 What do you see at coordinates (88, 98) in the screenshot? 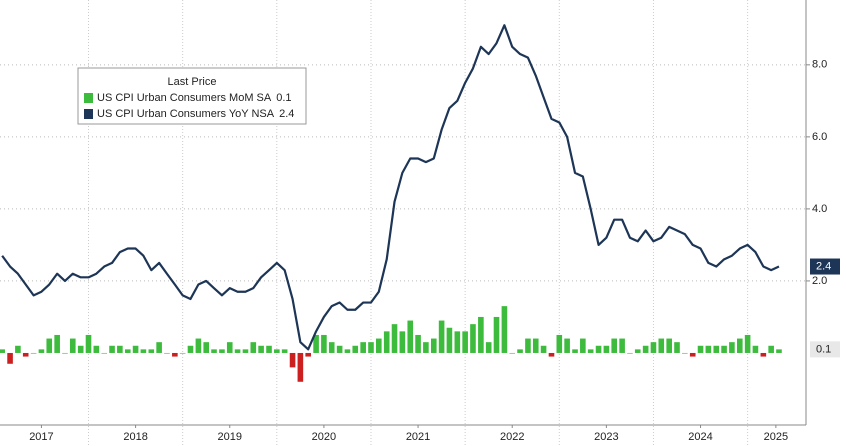
I see `legend-swatch` at bounding box center [88, 98].